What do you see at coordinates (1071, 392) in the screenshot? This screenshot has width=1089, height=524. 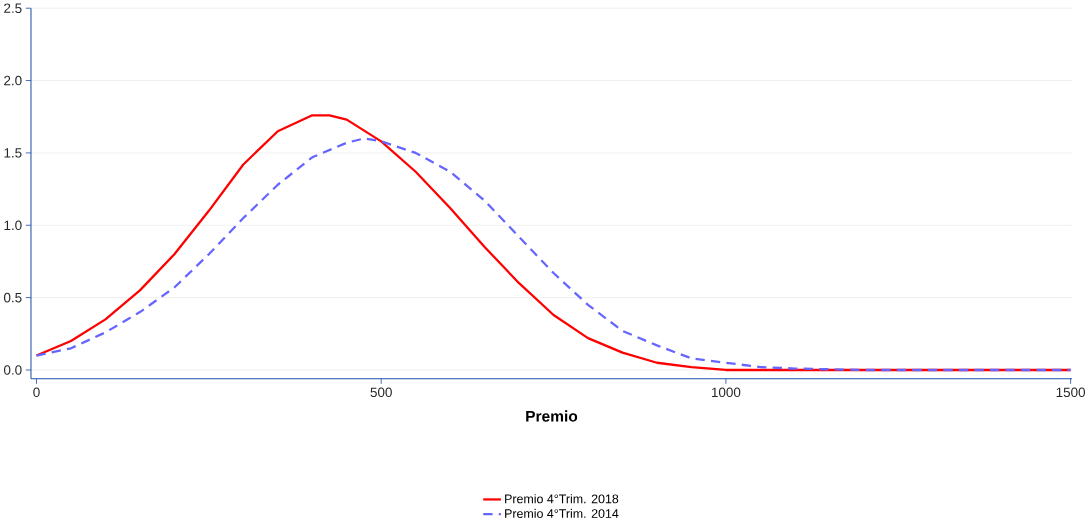 I see `x-tick-label: 1500` at bounding box center [1071, 392].